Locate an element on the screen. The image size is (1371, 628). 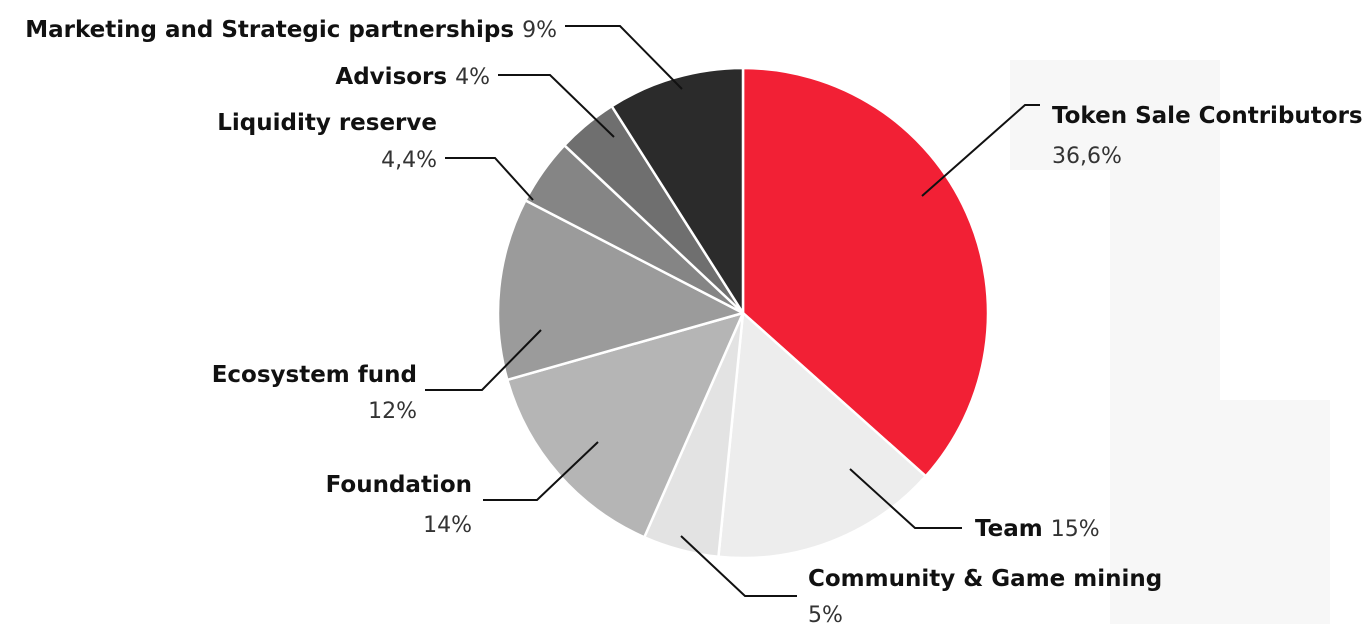
leader-line-advisors is located at coordinates (556, 106).